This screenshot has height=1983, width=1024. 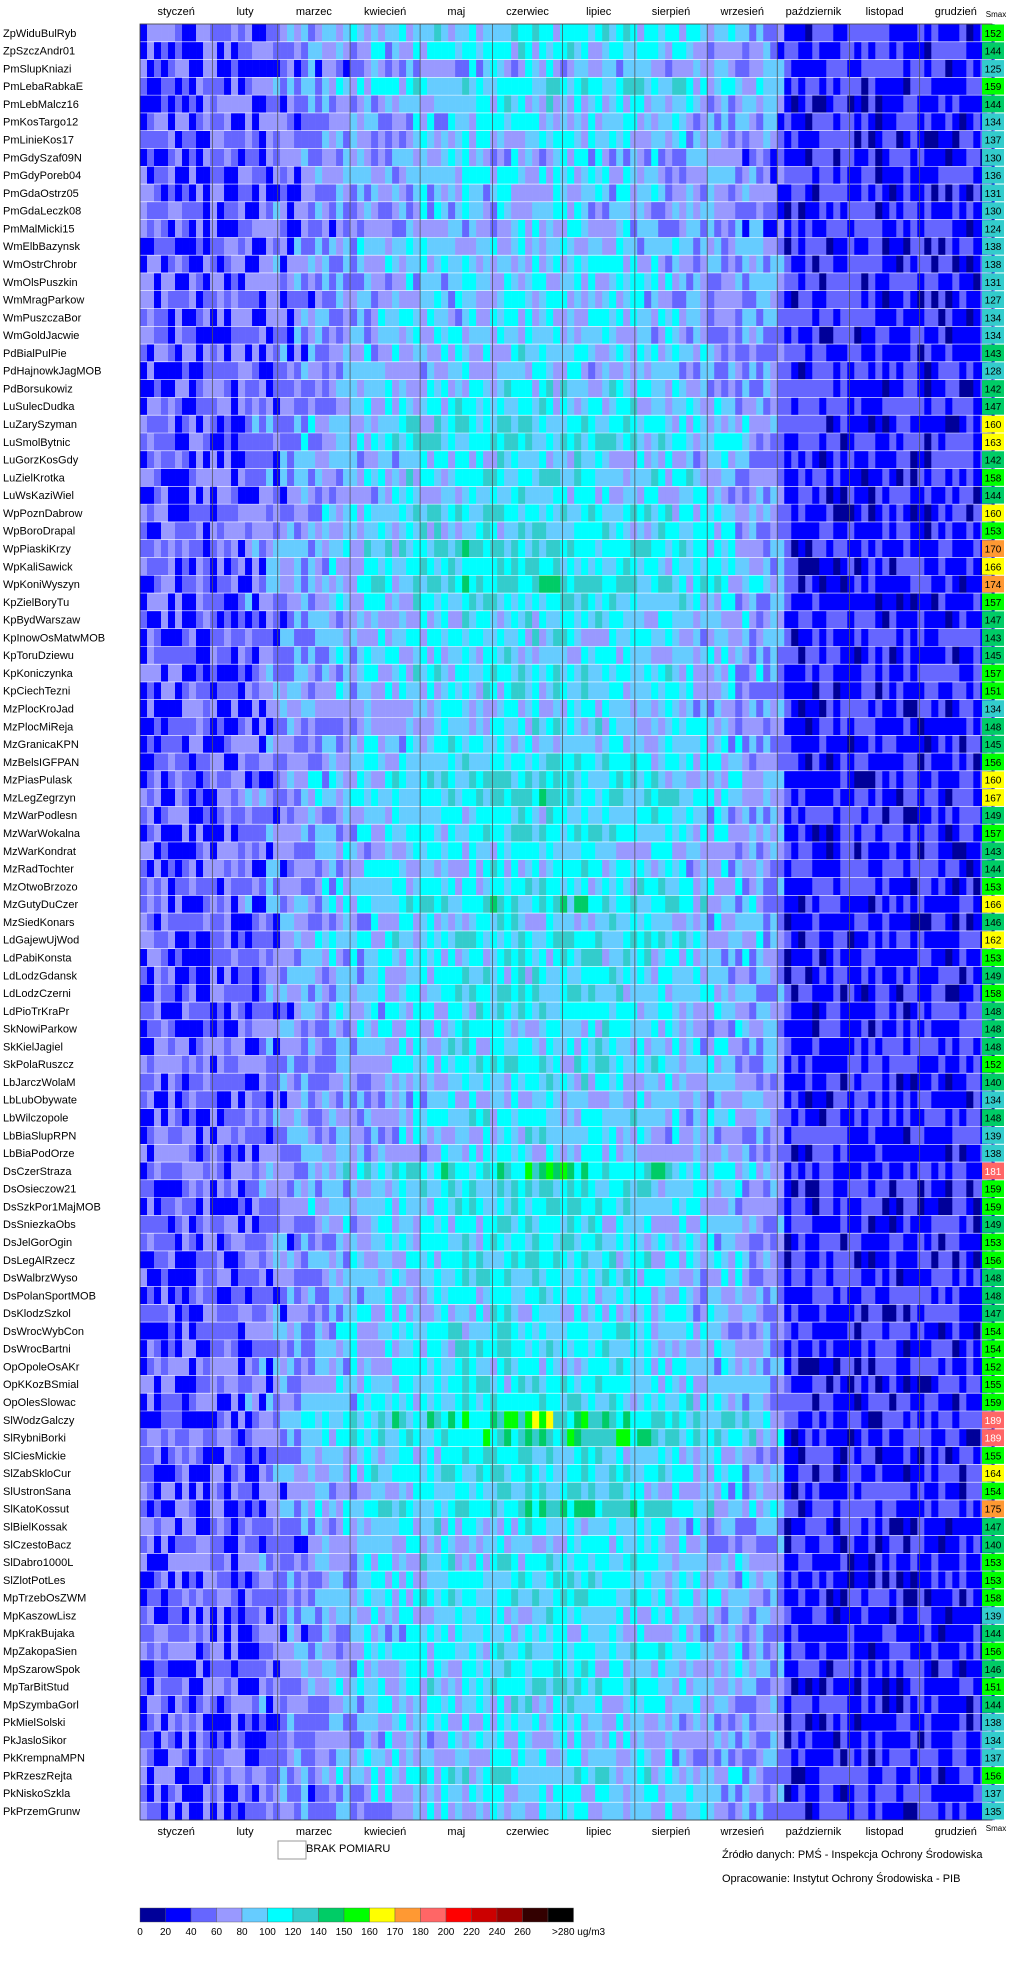 I want to click on station-label: SlCzestoBacz, so click(x=37, y=1545).